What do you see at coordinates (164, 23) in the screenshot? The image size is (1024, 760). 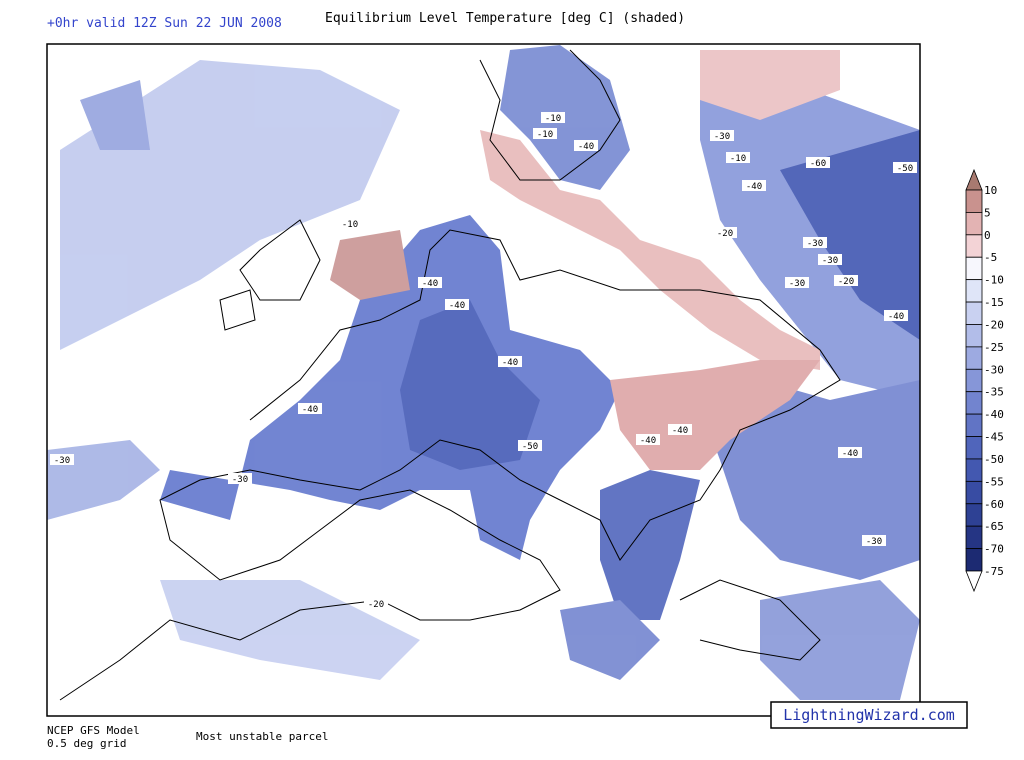 I see `valid-time: +0hr valid 12Z Sun 22 JUN 2008` at bounding box center [164, 23].